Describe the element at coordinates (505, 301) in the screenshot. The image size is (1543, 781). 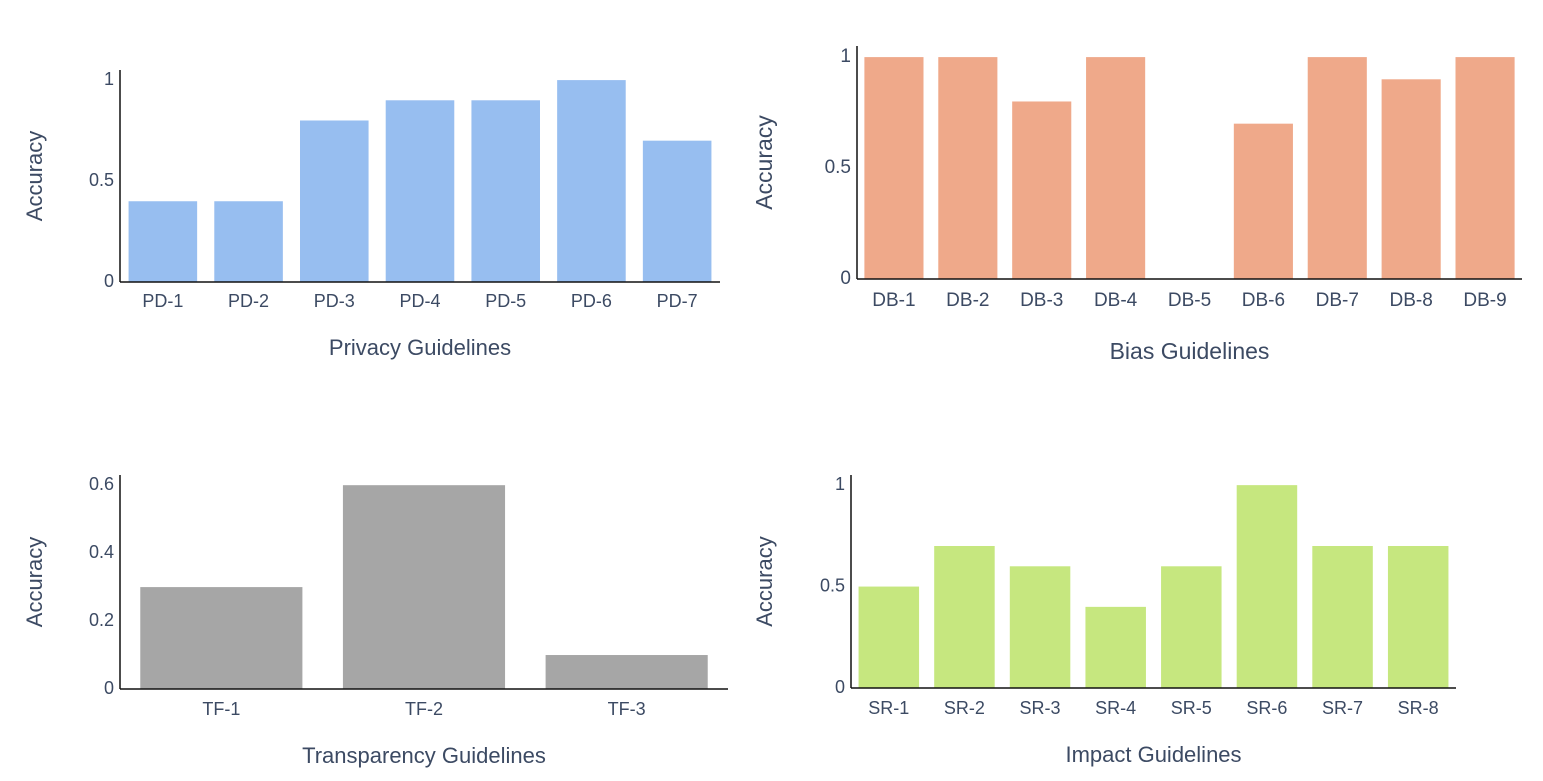
I see `x-tick-label: PD-5` at that location.